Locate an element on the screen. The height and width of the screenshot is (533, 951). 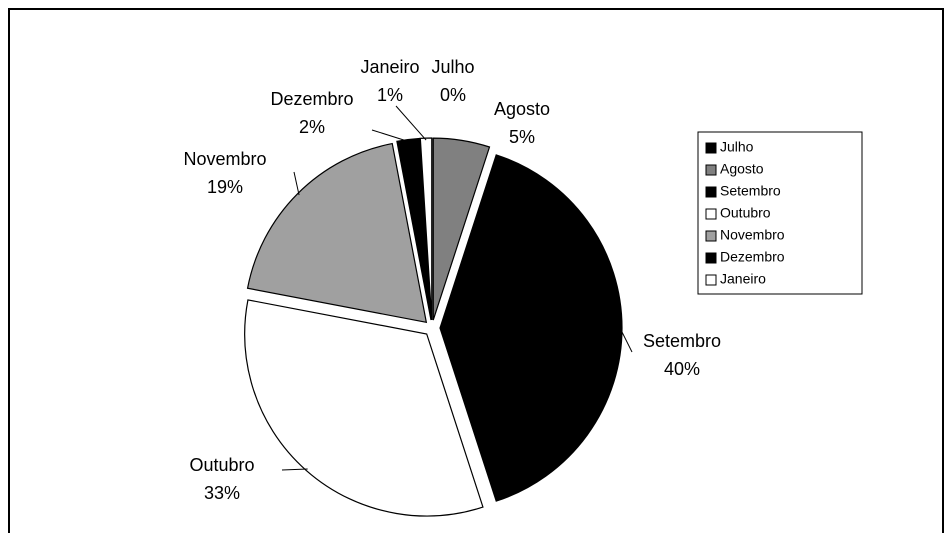
legend-label: Janeiro is located at coordinates (743, 279).